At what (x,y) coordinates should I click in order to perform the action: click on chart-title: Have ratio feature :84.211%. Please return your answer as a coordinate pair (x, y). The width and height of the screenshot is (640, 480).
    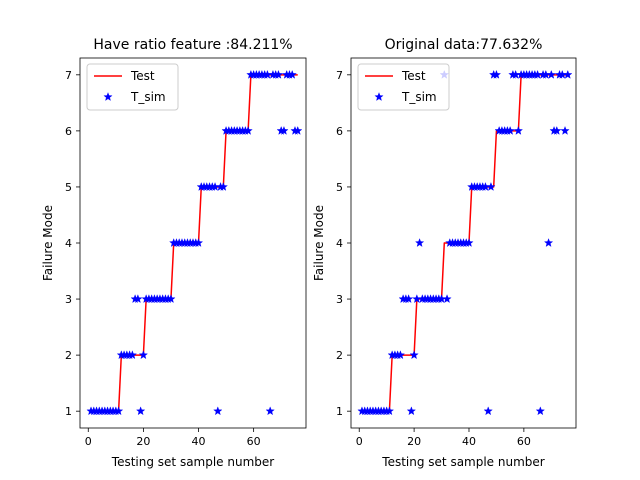
    Looking at the image, I should click on (192, 45).